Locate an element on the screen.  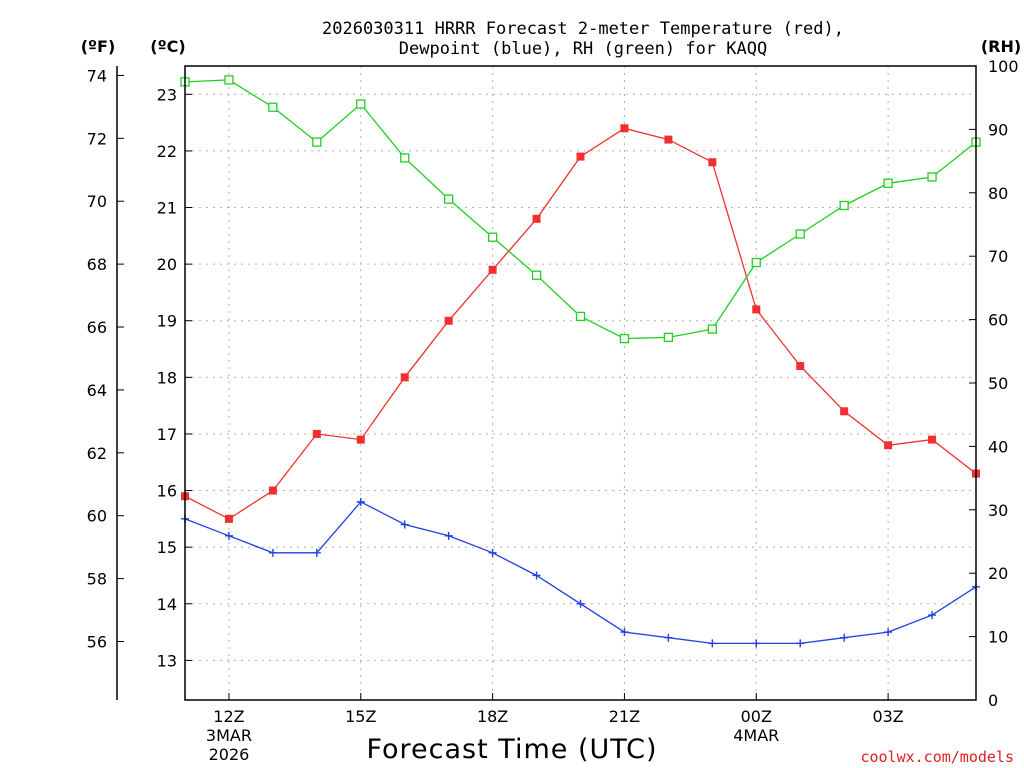
rh-tick-label: 30 is located at coordinates (998, 510).